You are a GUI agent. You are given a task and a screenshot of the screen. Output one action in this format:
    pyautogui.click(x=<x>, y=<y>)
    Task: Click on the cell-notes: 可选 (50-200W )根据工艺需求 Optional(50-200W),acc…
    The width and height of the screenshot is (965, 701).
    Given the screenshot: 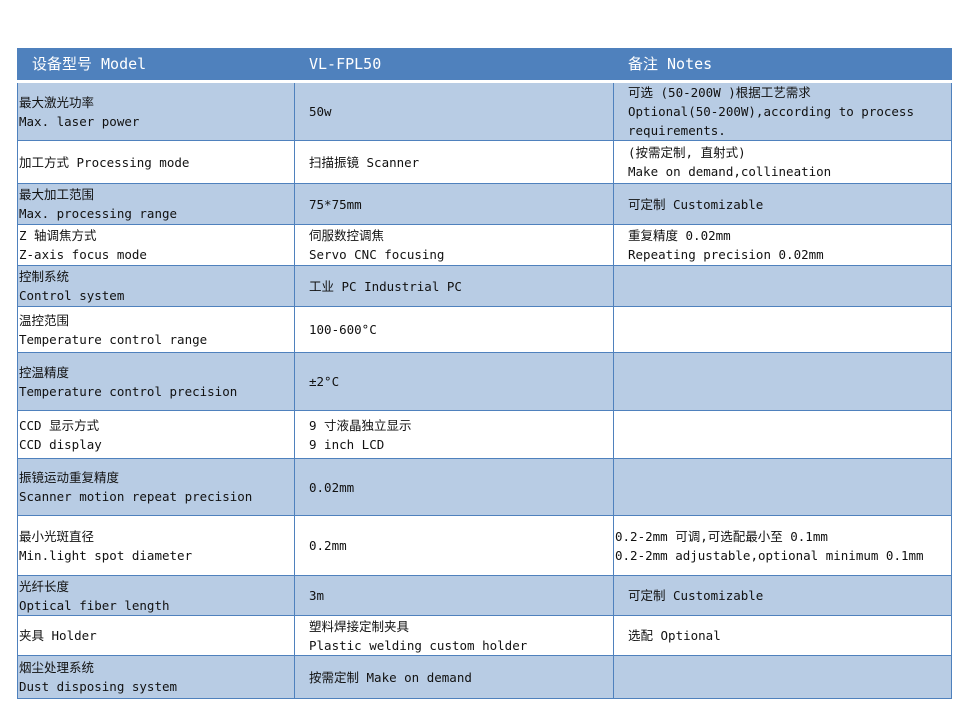 What is the action you would take?
    pyautogui.click(x=782, y=111)
    